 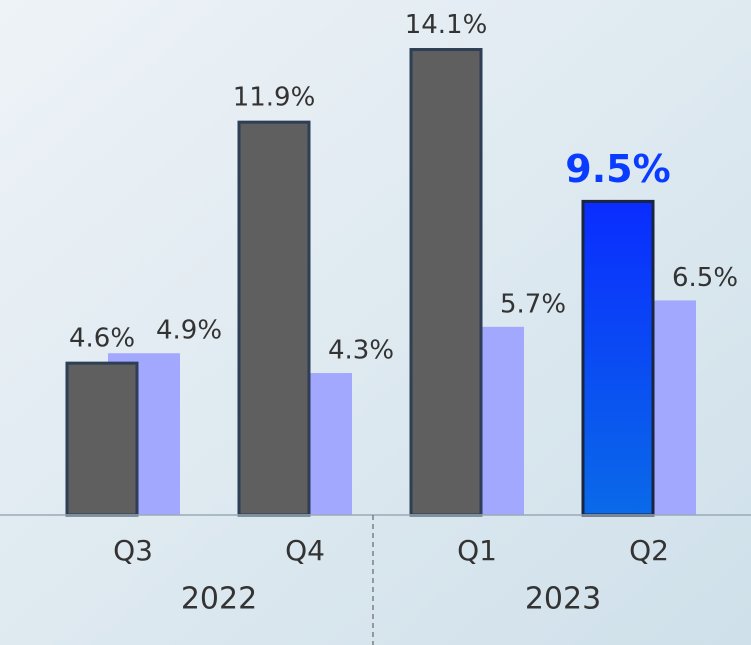 What do you see at coordinates (649, 550) in the screenshot?
I see `x-tick-label: Q2` at bounding box center [649, 550].